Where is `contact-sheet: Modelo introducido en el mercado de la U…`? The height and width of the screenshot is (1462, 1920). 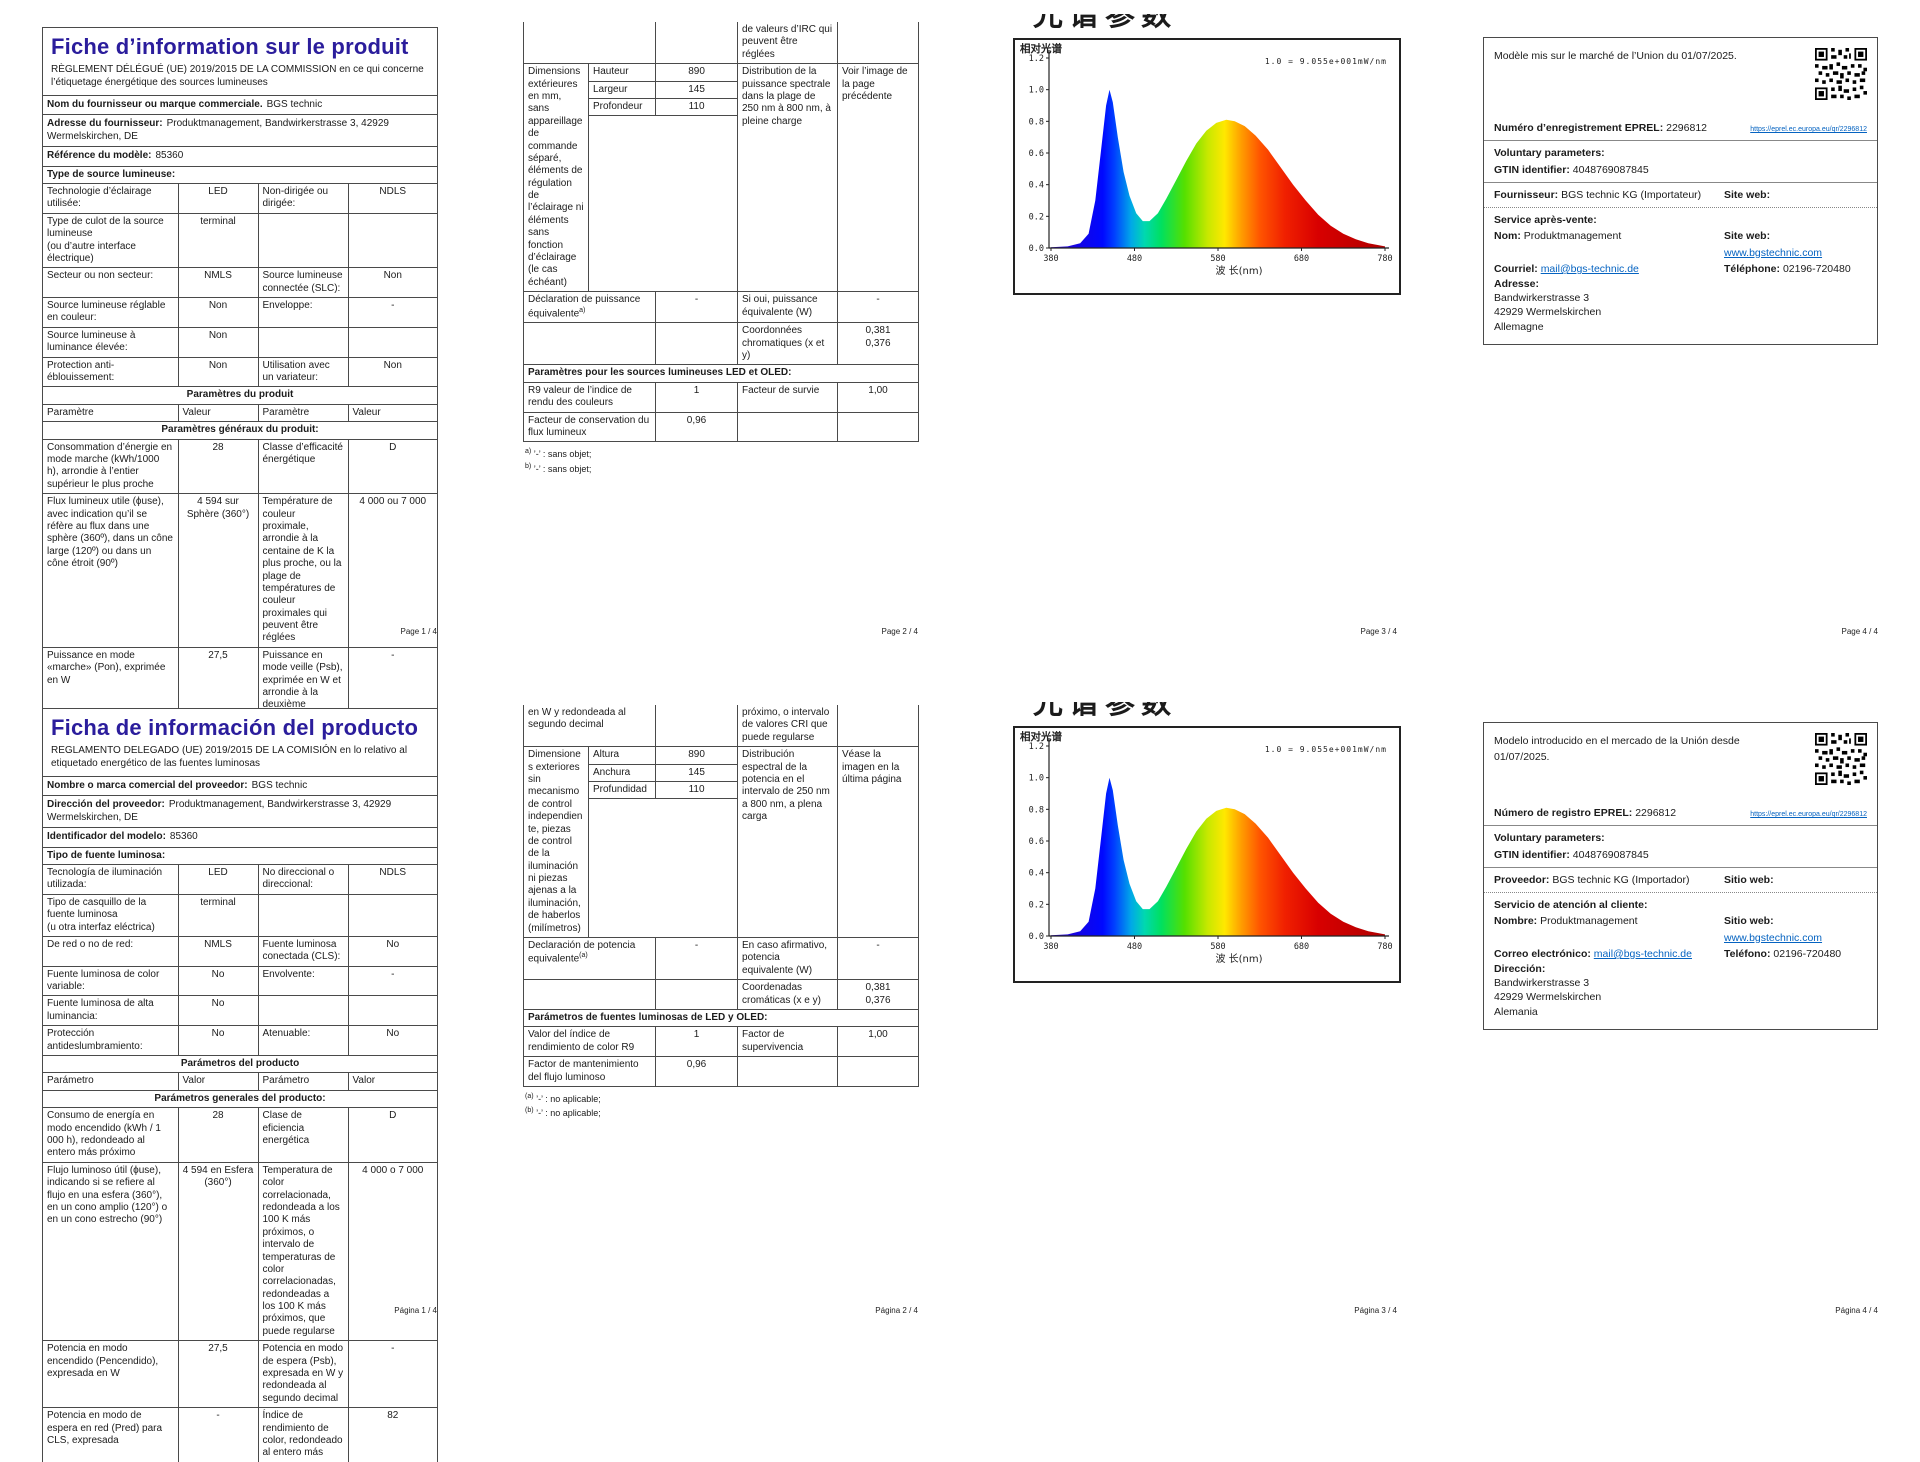 contact-sheet: Modelo introducido en el mercado de la U… is located at coordinates (1680, 876).